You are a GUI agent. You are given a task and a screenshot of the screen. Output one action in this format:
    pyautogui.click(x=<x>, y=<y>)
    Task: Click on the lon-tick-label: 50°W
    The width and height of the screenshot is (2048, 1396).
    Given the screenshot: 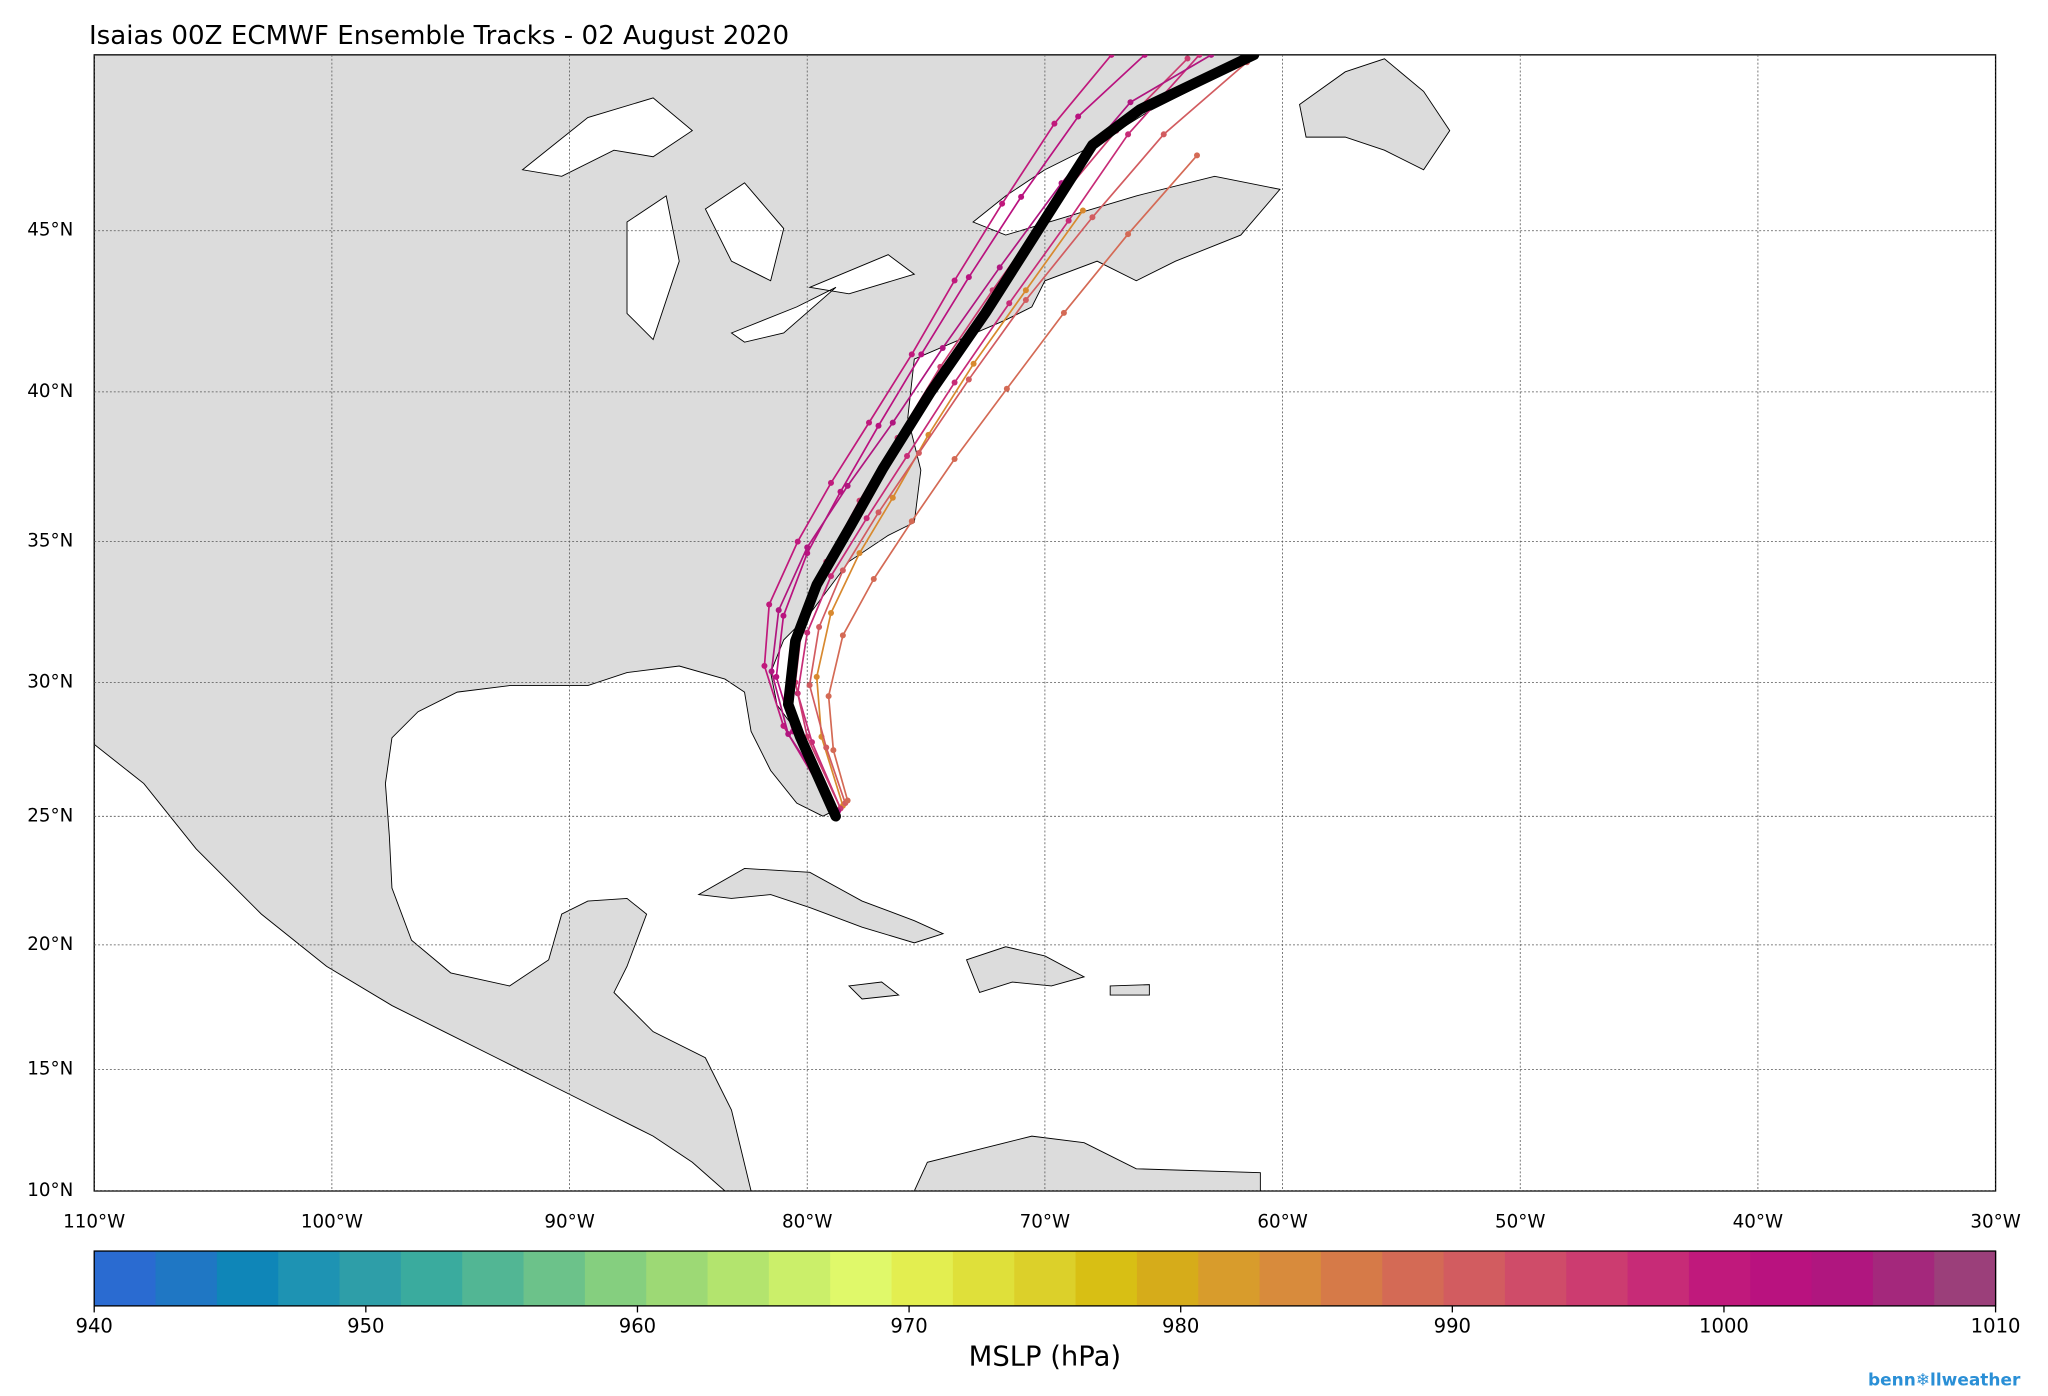 What is the action you would take?
    pyautogui.click(x=1520, y=1221)
    